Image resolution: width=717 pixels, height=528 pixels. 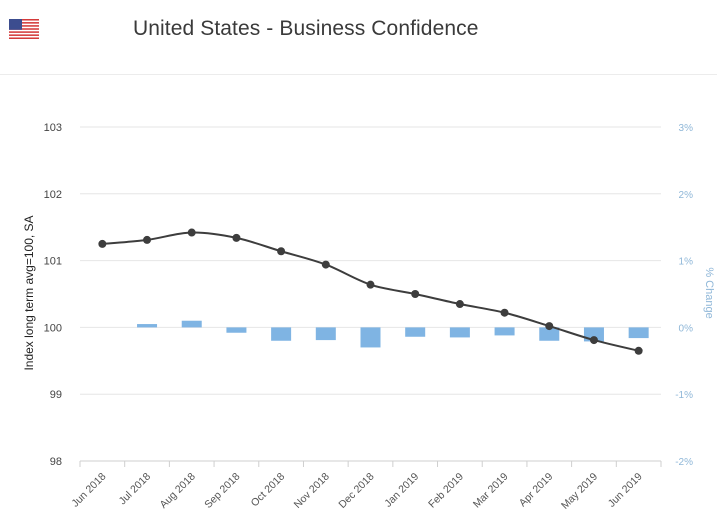 What do you see at coordinates (625, 490) in the screenshot?
I see `x-tick-label: Jun 2019` at bounding box center [625, 490].